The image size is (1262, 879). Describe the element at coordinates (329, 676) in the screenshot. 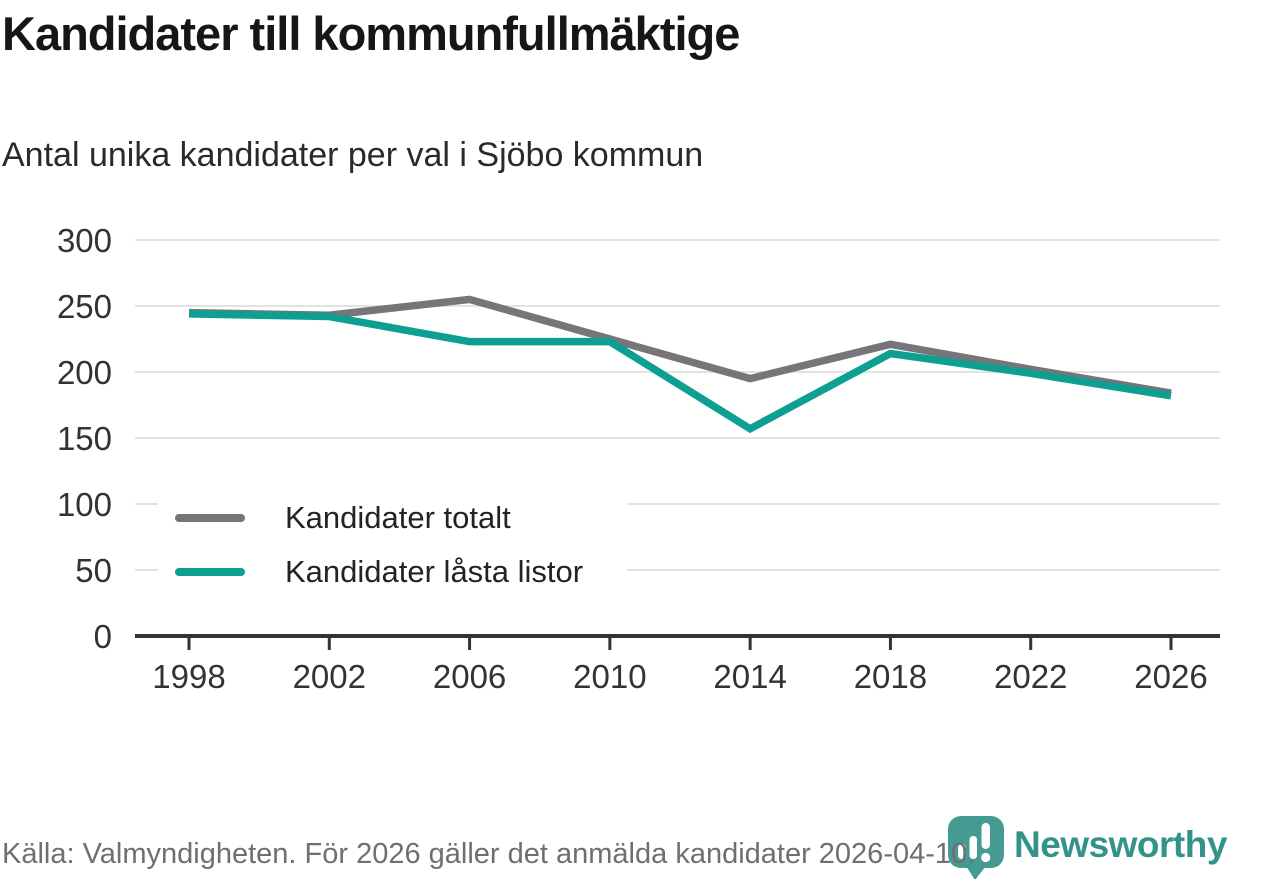

I see `x-tick-label-2002: 2002` at that location.